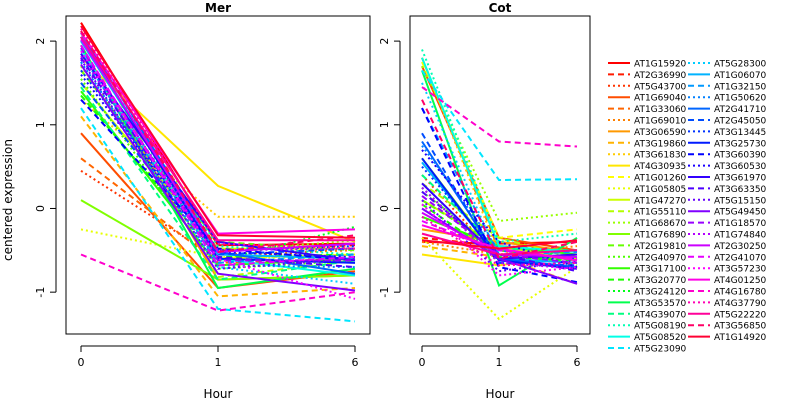 This screenshot has height=400, width=800. What do you see at coordinates (740, 99) in the screenshot?
I see `legend-label-at1g50620: AT1G50620` at bounding box center [740, 99].